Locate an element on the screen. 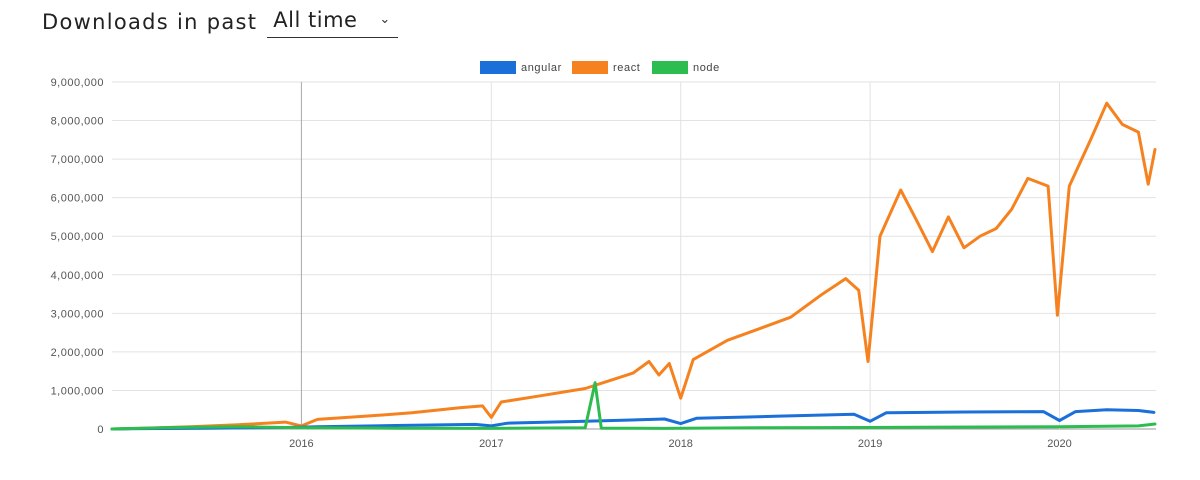 The image size is (1200, 480). y-tick-label: 5,000,000 is located at coordinates (77, 237).